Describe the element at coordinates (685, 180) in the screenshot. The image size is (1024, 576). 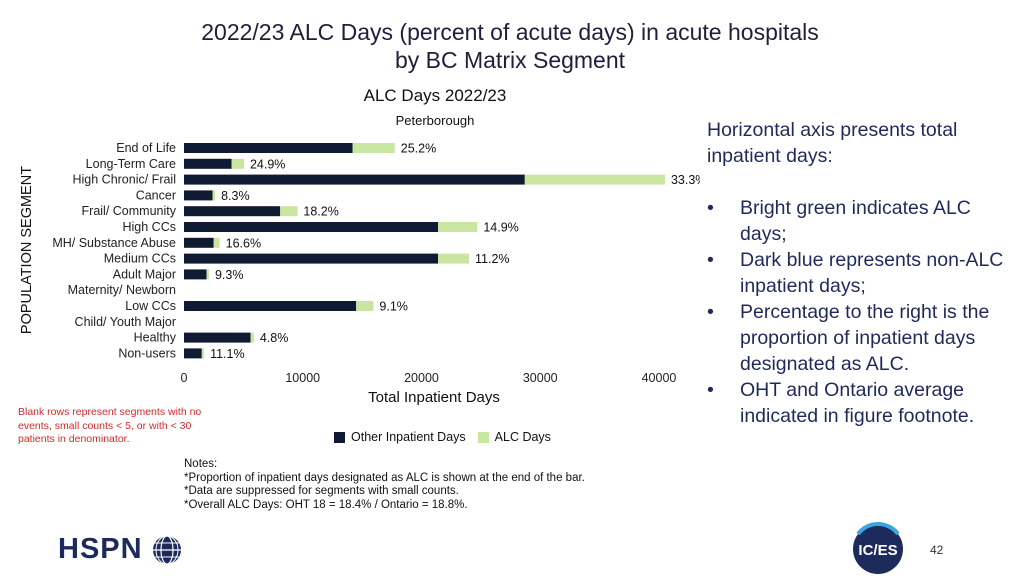
I see `data-label: 33.3%` at that location.